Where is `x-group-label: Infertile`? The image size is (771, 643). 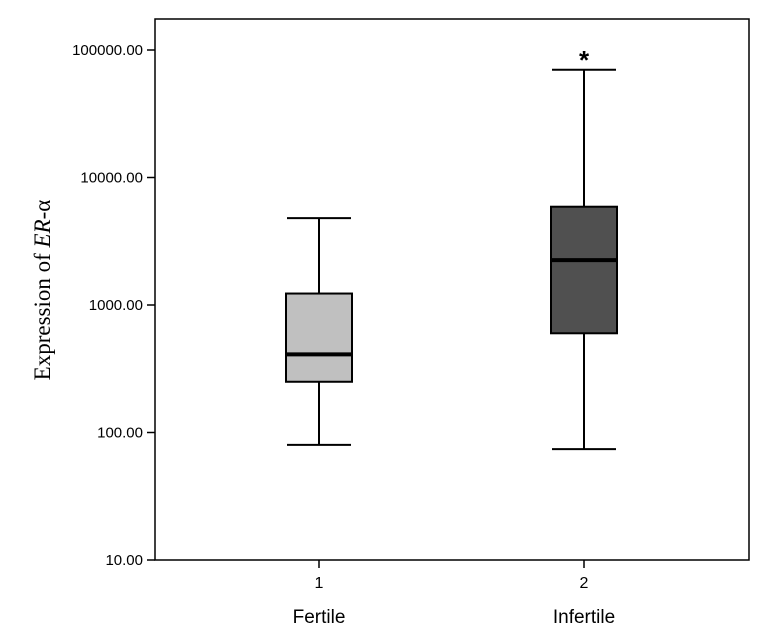
x-group-label: Infertile is located at coordinates (584, 617).